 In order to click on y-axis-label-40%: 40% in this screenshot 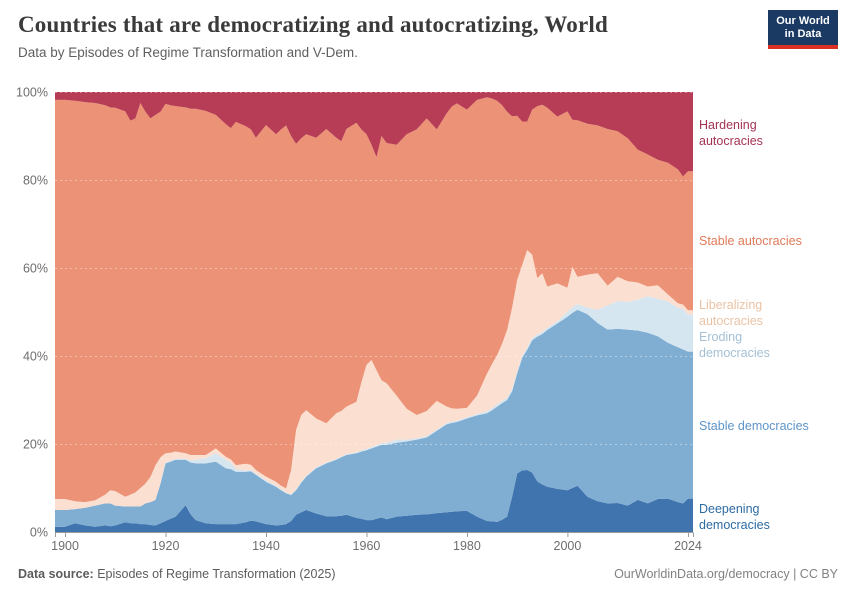, I will do `click(35, 357)`.